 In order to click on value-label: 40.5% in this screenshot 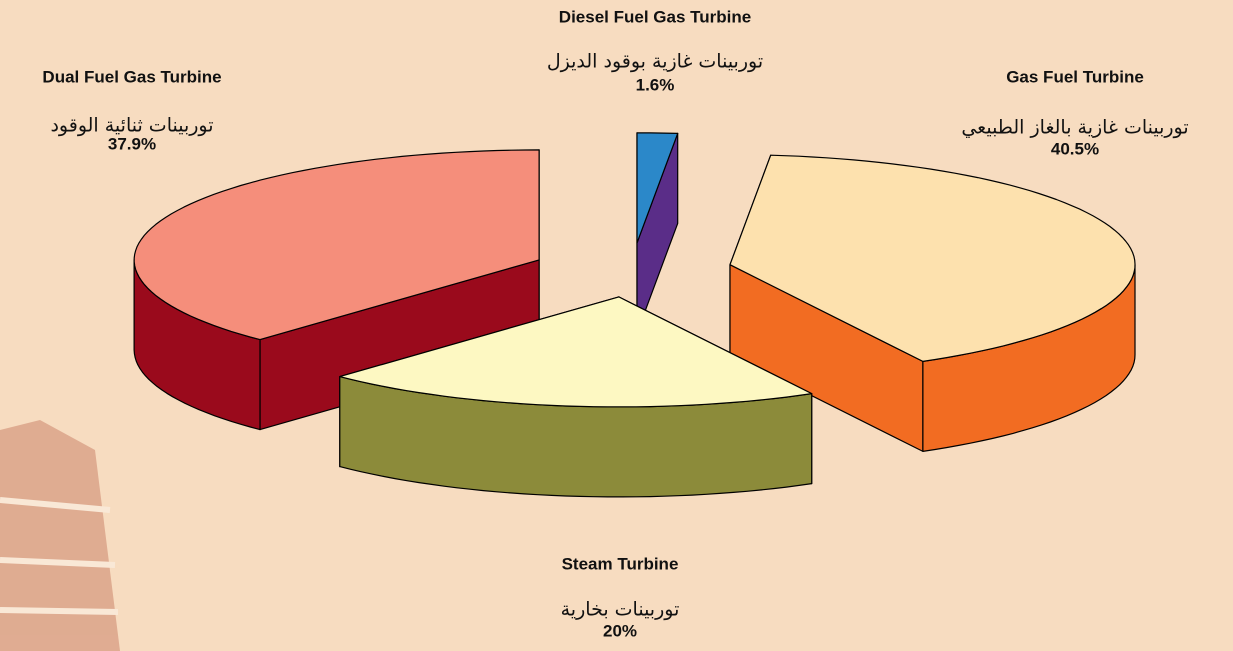, I will do `click(1075, 148)`.